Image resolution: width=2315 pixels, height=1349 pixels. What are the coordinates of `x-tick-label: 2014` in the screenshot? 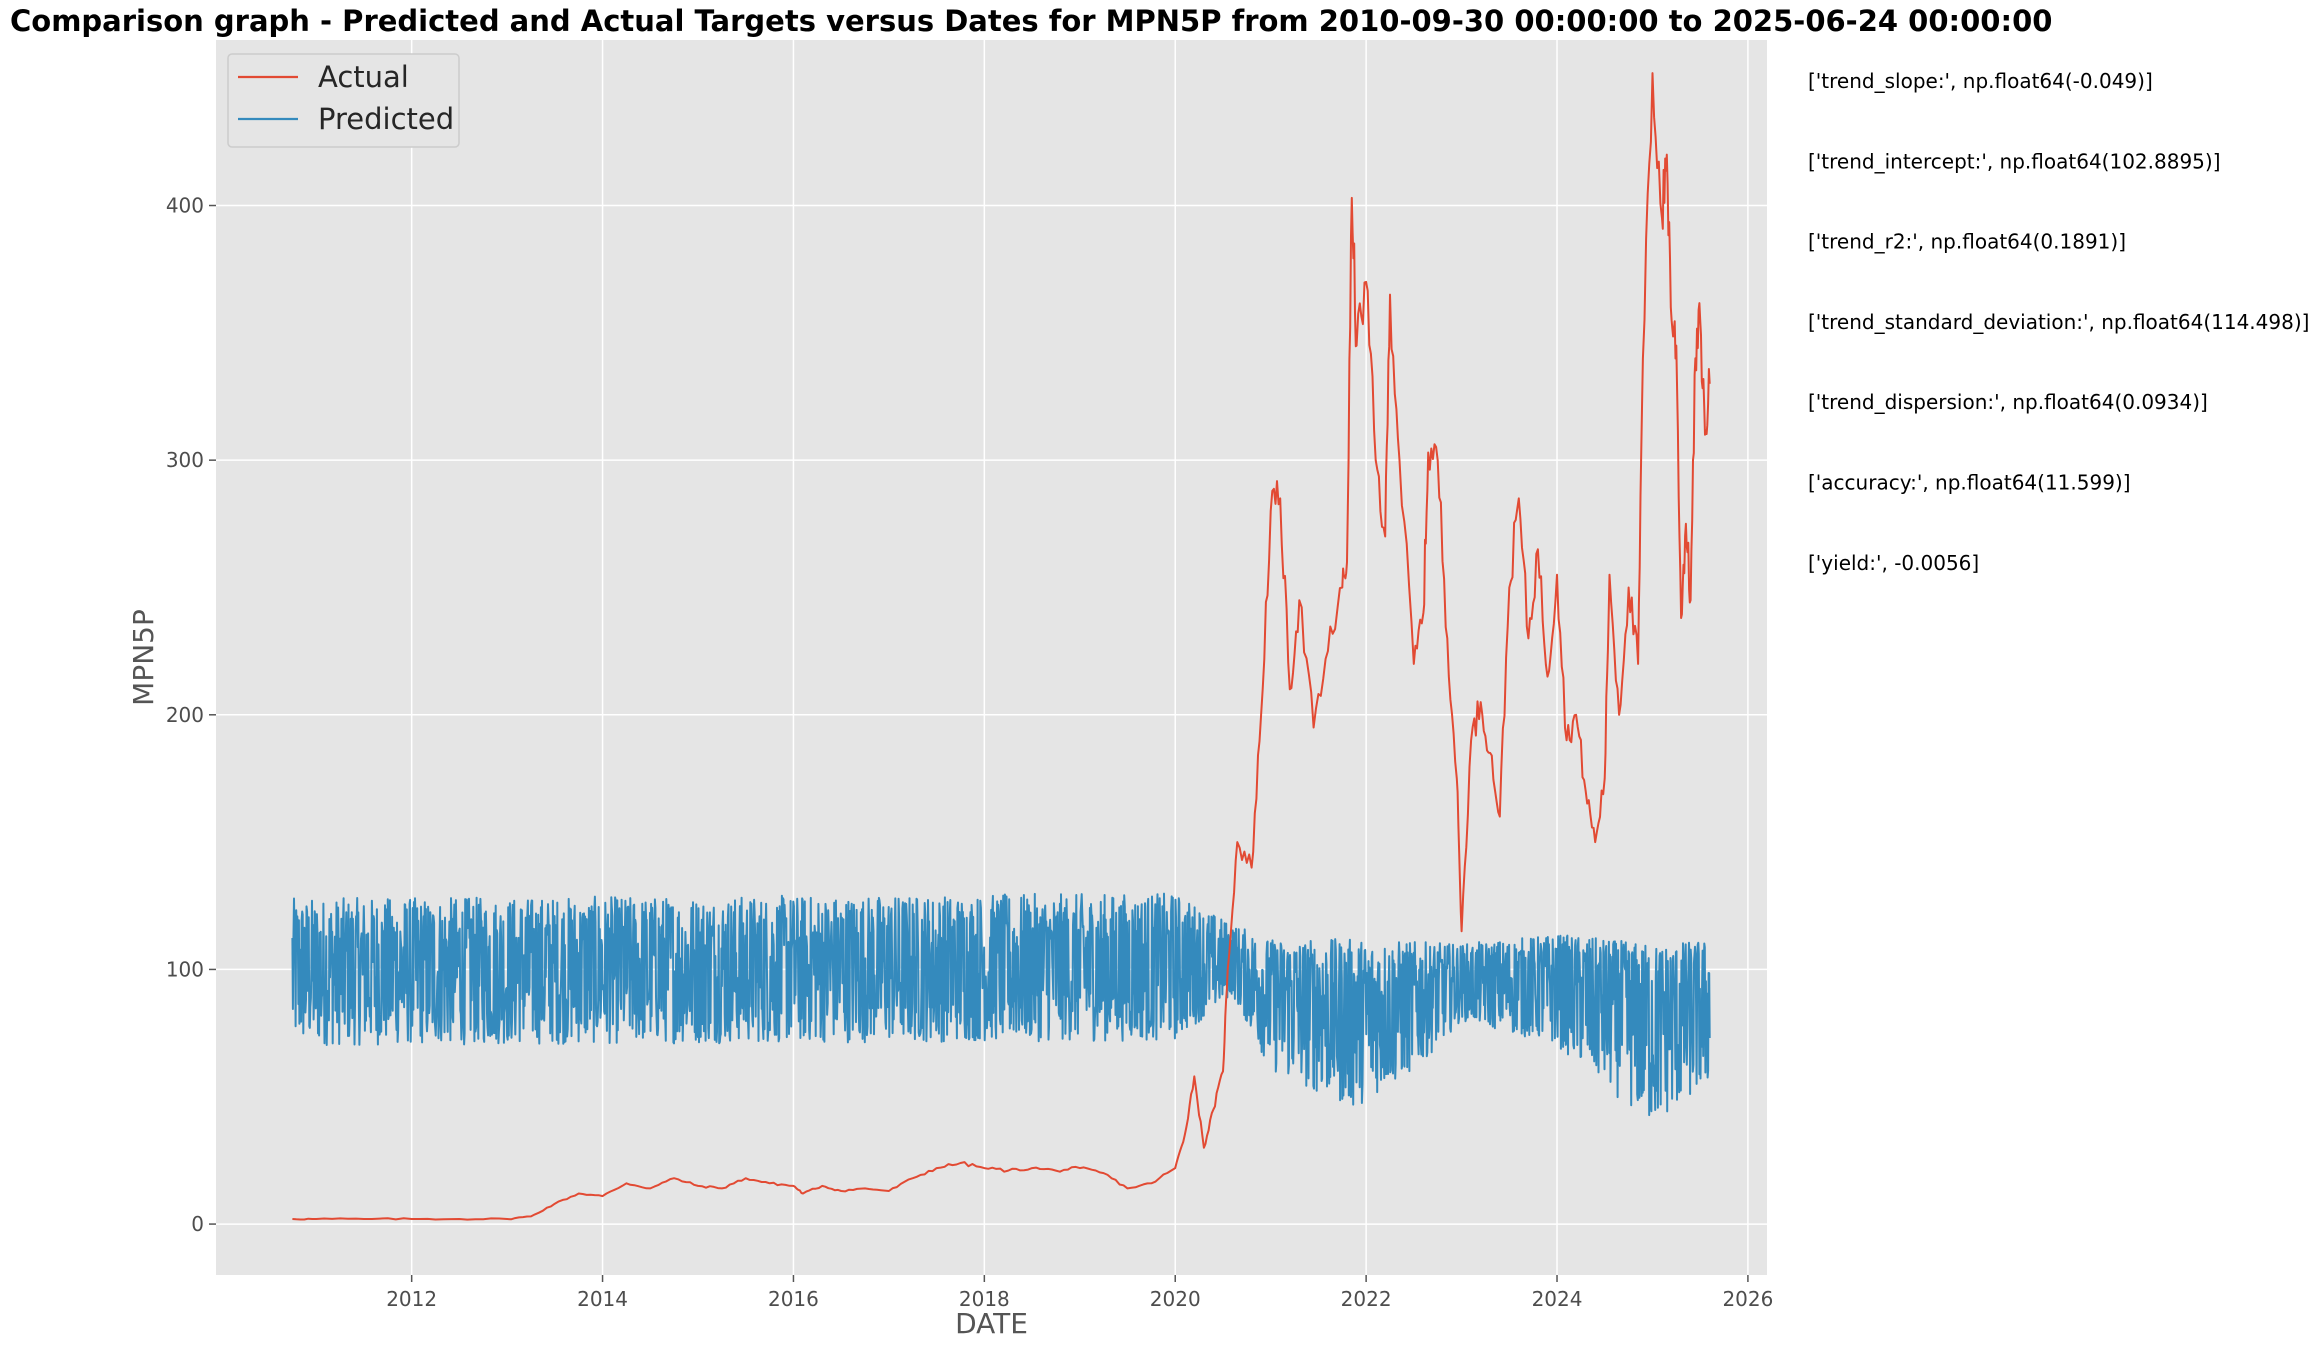 It's located at (602, 1299).